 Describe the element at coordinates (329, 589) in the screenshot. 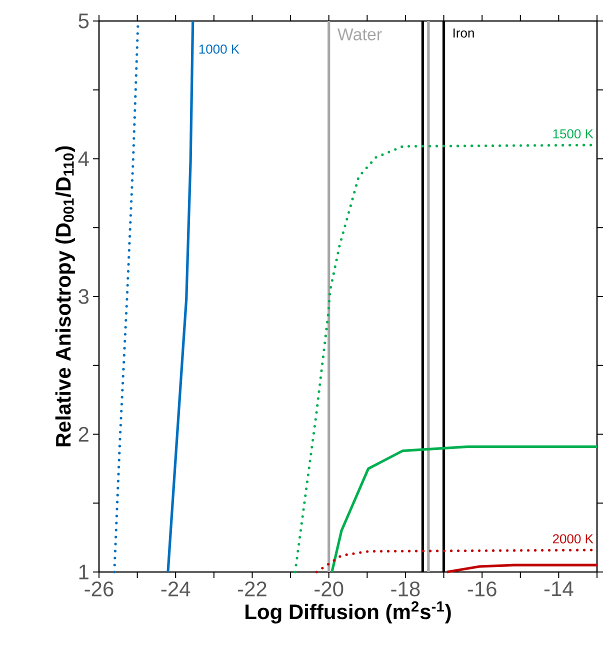

I see `x-tick-label: -20` at that location.